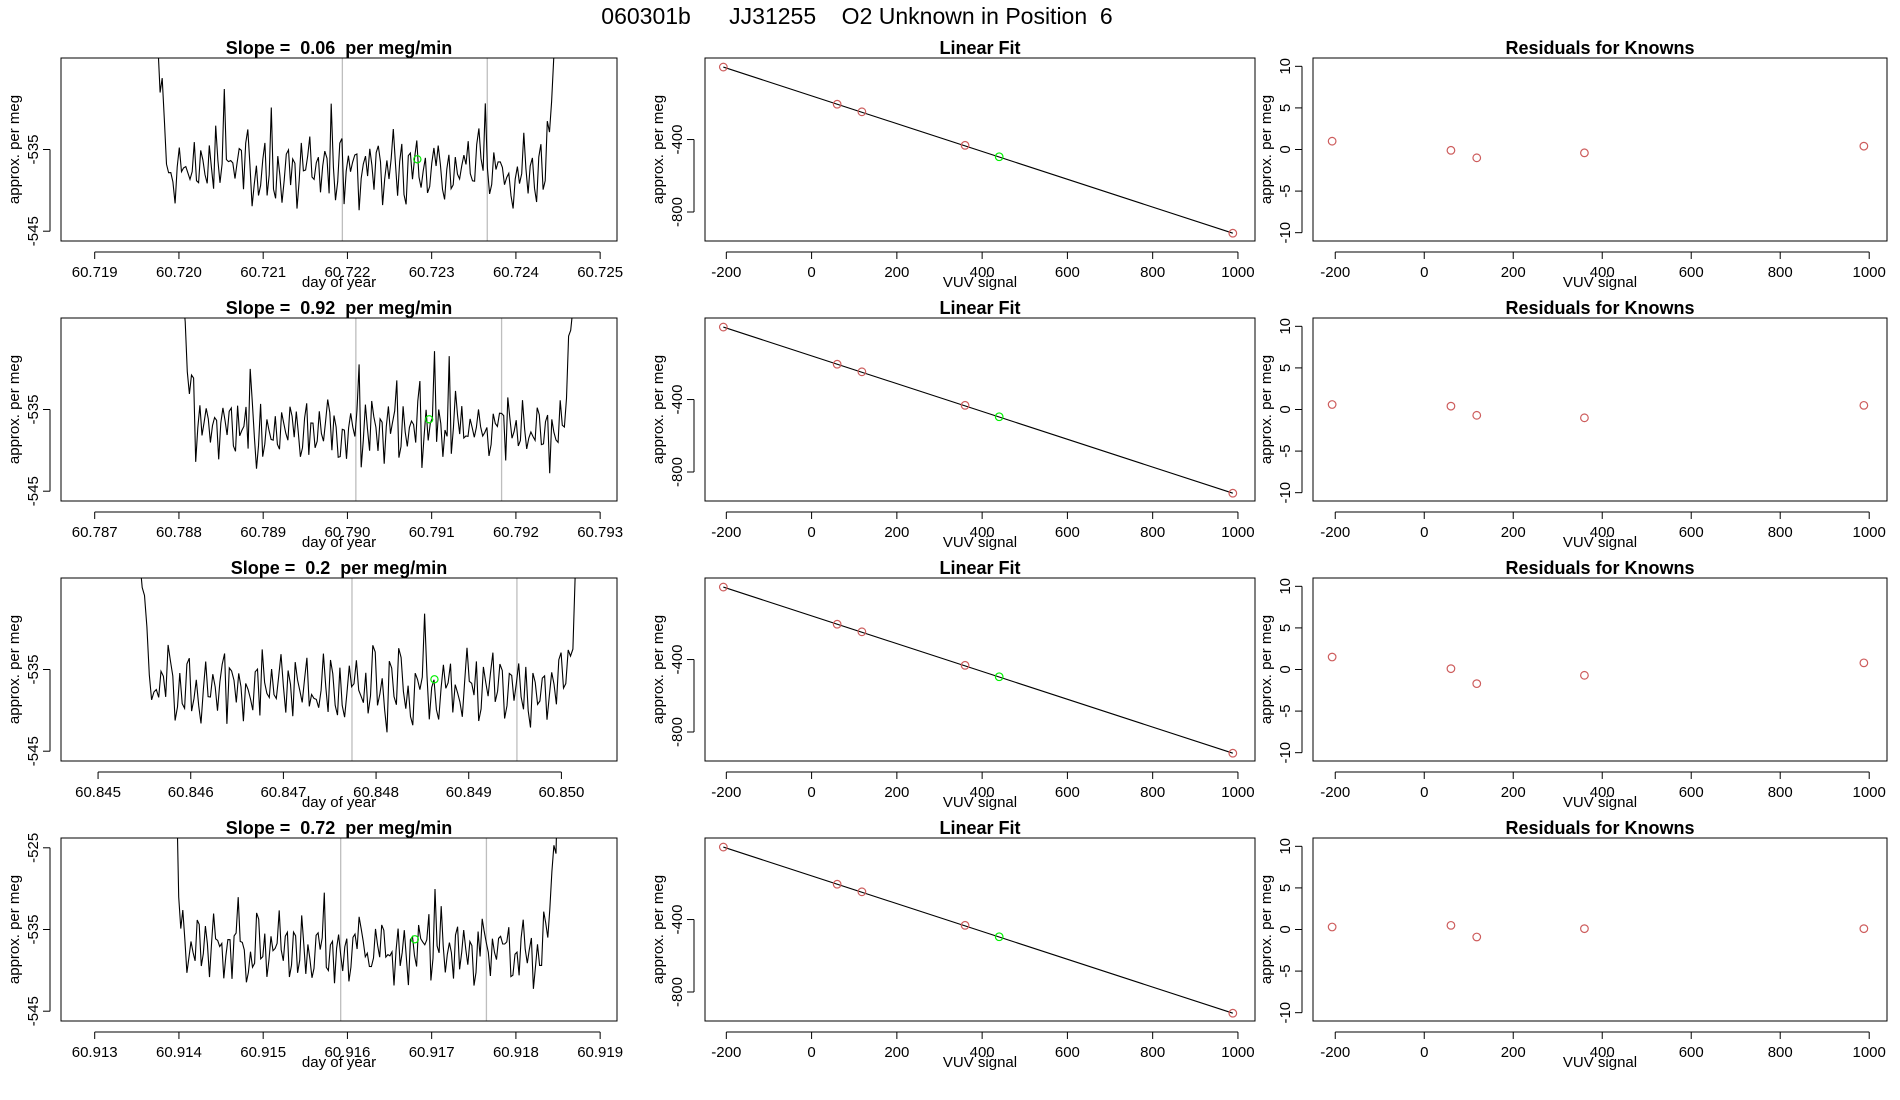  I want to click on y-tick-label: -10, so click(1285, 1013).